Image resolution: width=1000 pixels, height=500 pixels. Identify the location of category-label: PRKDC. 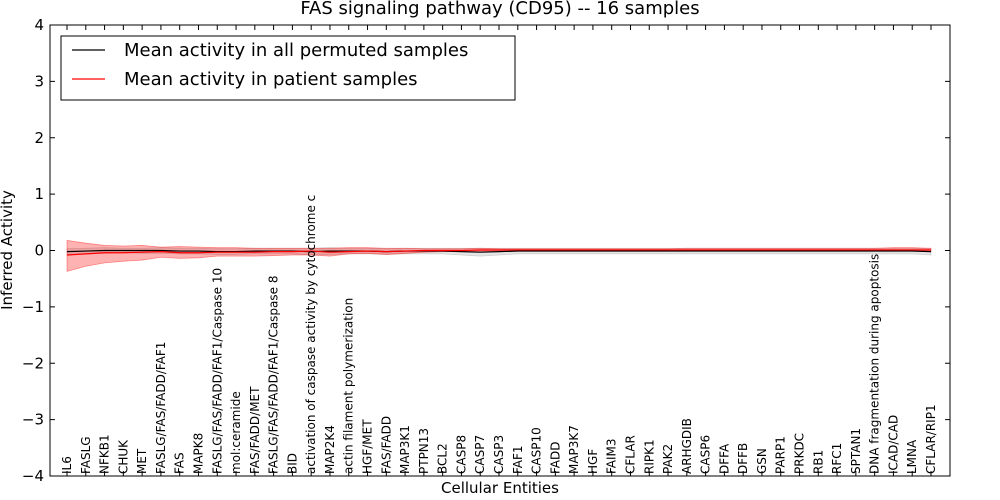
(800, 453).